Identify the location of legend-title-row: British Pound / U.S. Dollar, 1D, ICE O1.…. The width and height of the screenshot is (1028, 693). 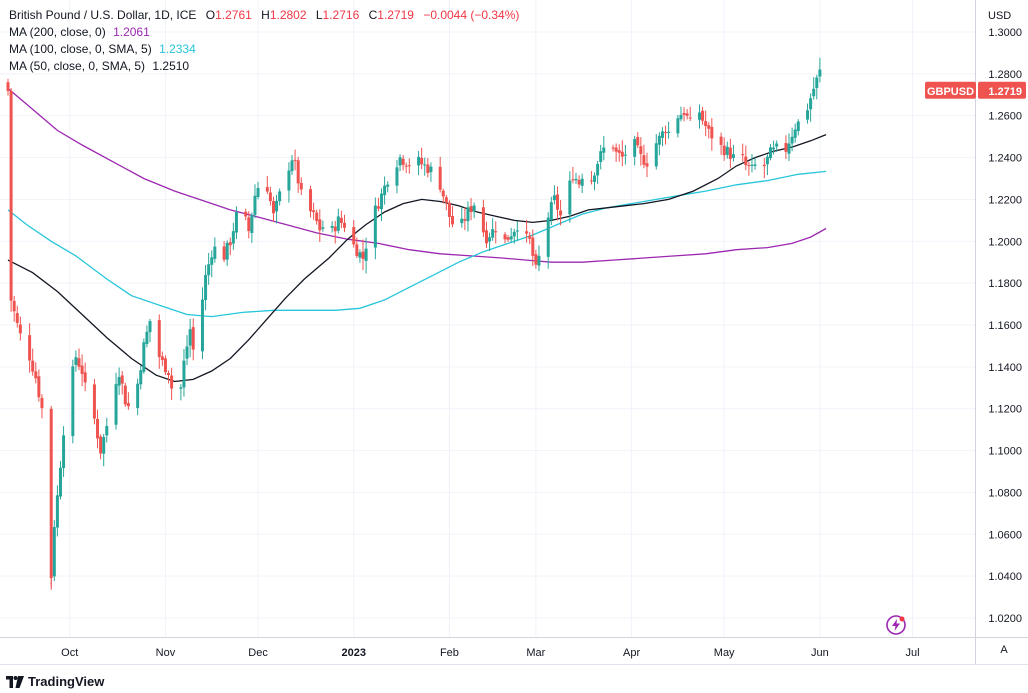
(264, 15).